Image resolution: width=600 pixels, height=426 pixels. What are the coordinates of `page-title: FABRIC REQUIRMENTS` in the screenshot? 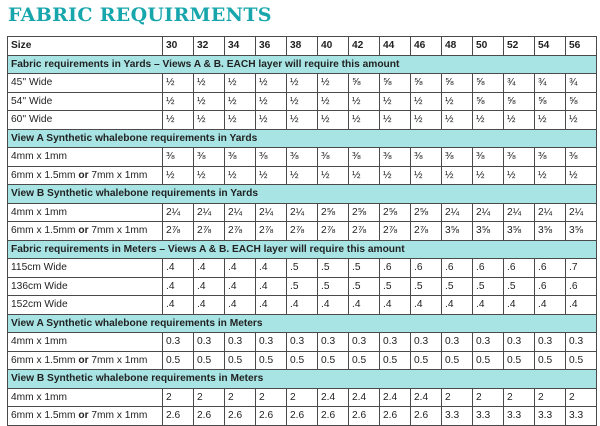 It's located at (140, 15).